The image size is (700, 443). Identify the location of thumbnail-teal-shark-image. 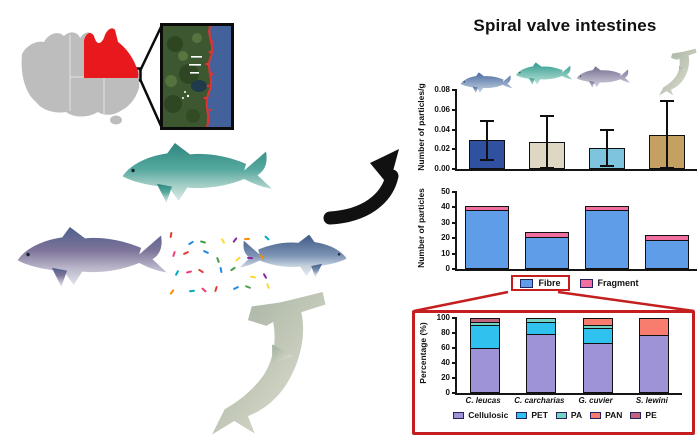
(544, 74).